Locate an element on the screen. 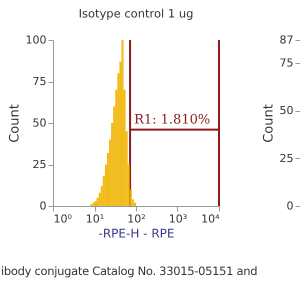 This screenshot has width=300, height=300. x-tick-label: 10² is located at coordinates (136, 219).